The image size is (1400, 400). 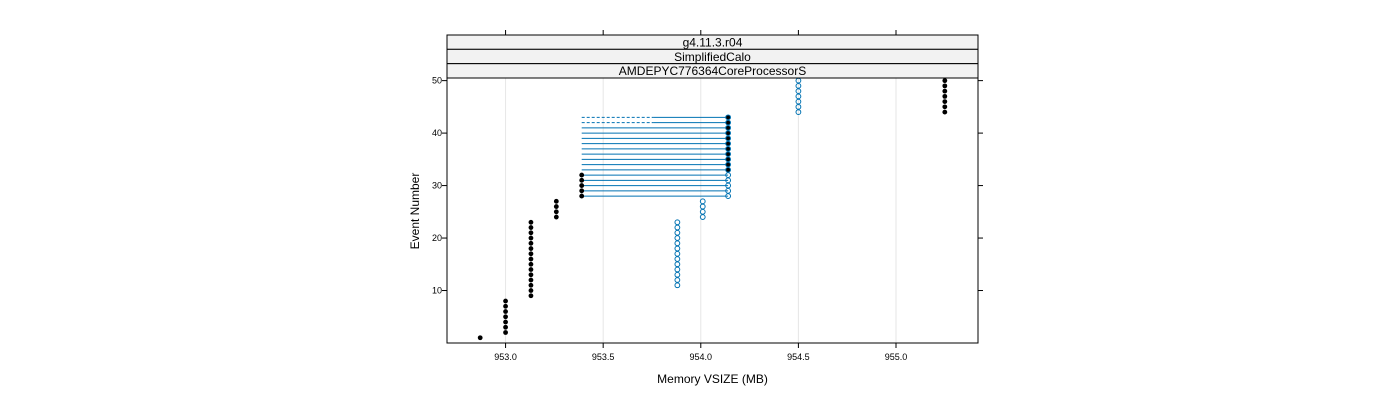 I want to click on strip-3: AMDEPYC776364CoreProcessorS, so click(x=712, y=71).